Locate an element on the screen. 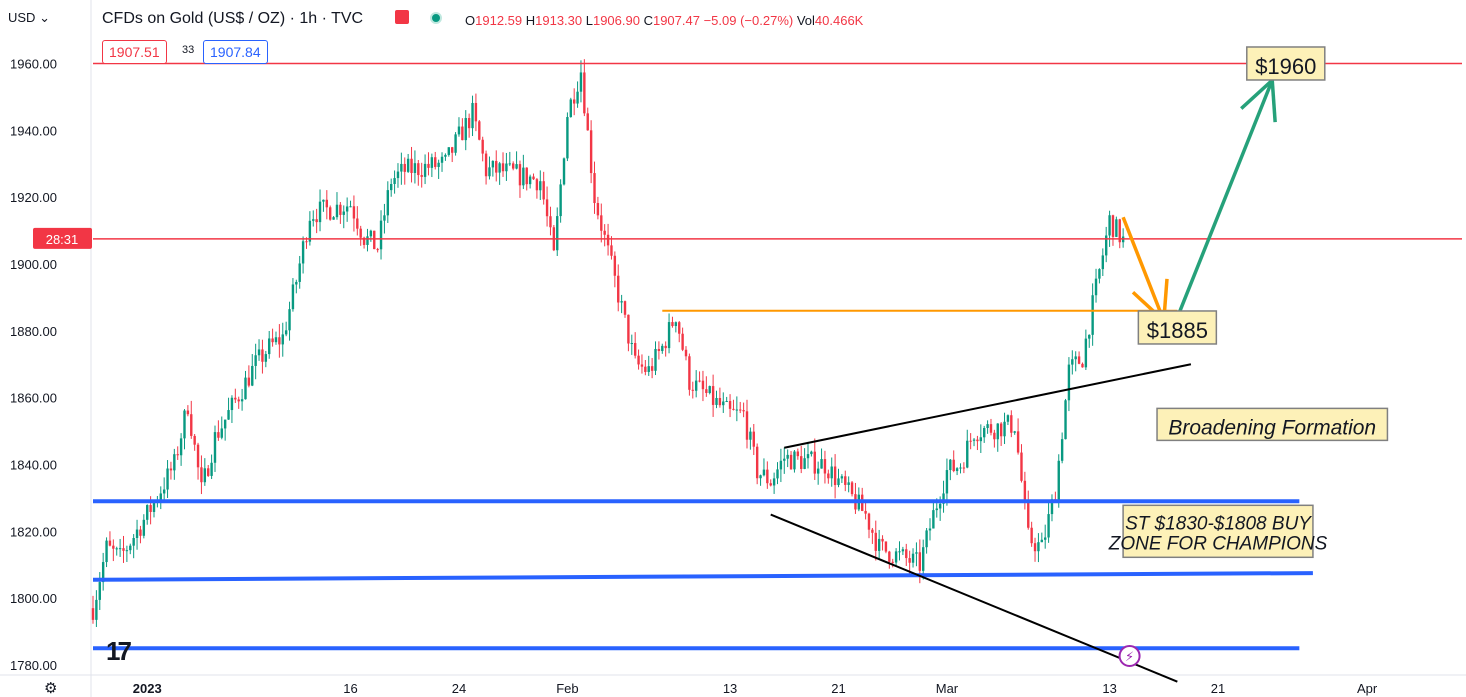 The image size is (1466, 697). buy-price-button: 1907.84 is located at coordinates (235, 52).